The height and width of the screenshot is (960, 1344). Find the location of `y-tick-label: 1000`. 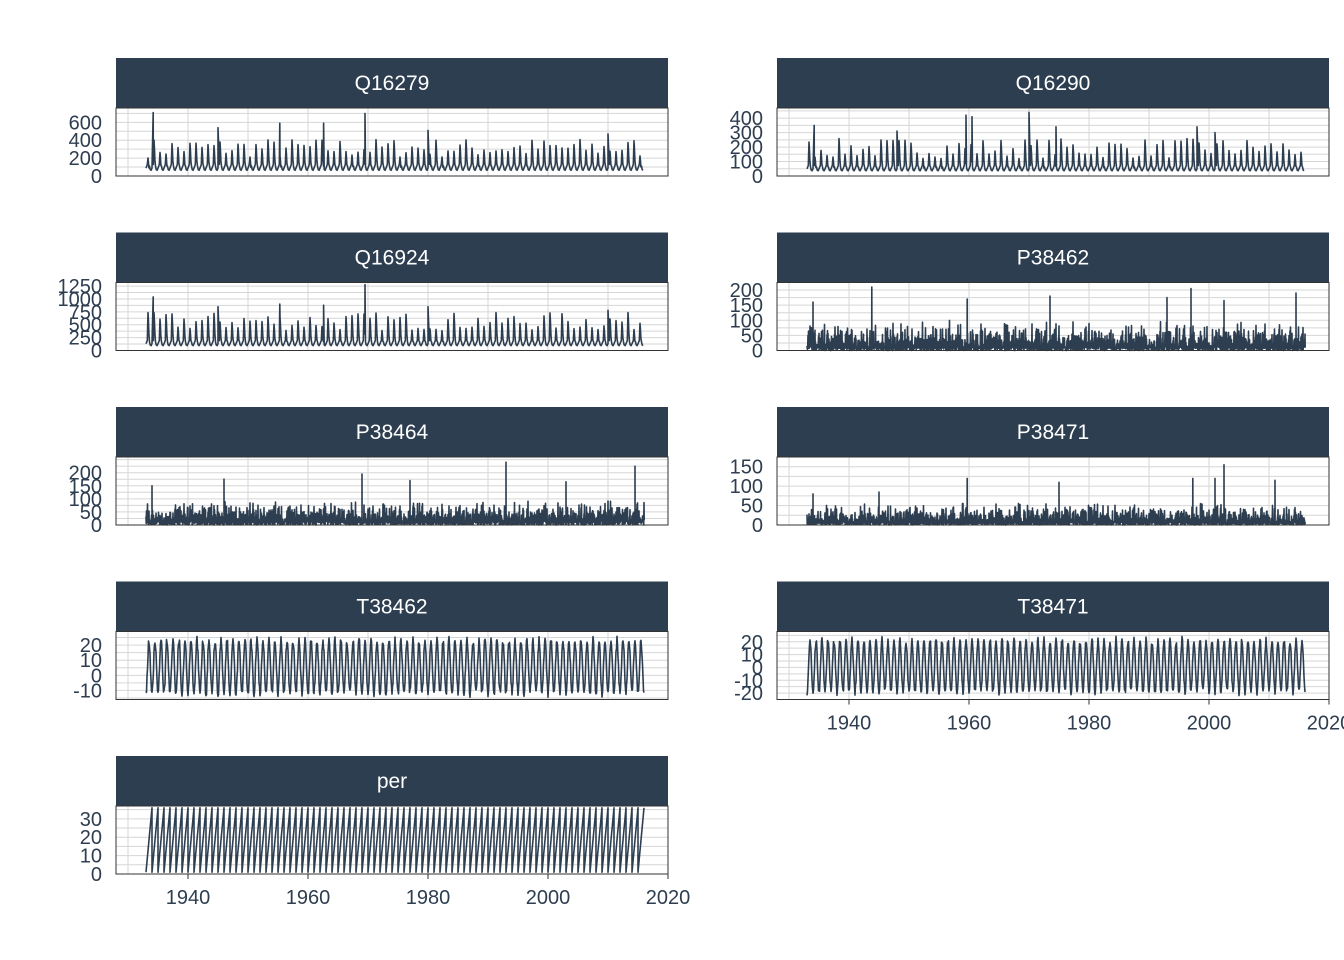

y-tick-label: 1000 is located at coordinates (80, 300).